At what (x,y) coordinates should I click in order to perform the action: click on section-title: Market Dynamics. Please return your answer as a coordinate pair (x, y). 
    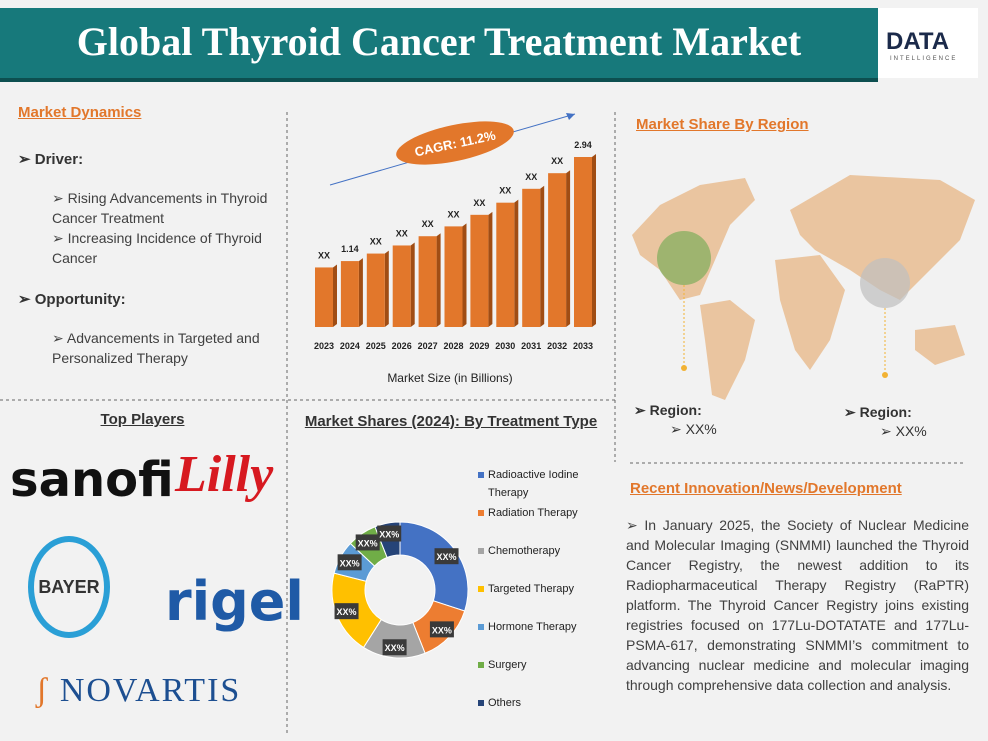
    Looking at the image, I should click on (80, 112).